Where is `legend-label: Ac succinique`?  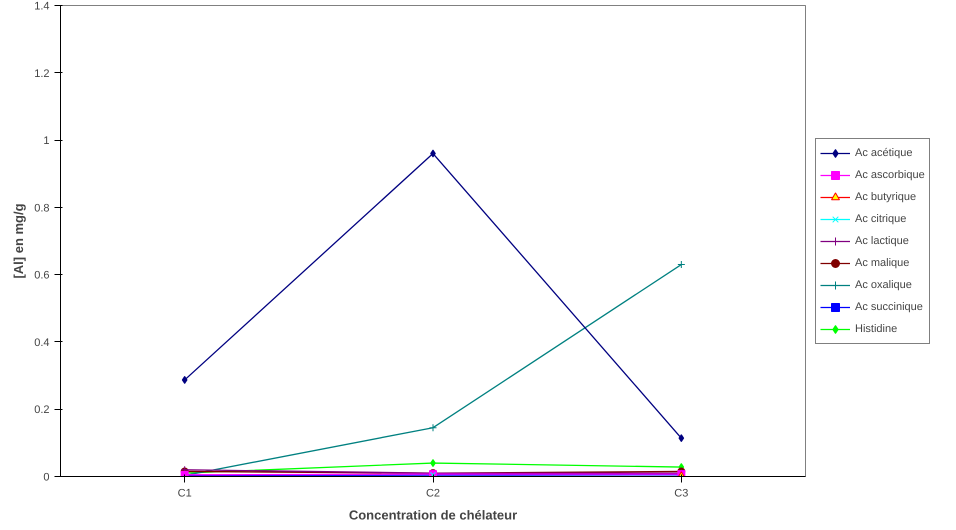 legend-label: Ac succinique is located at coordinates (889, 307).